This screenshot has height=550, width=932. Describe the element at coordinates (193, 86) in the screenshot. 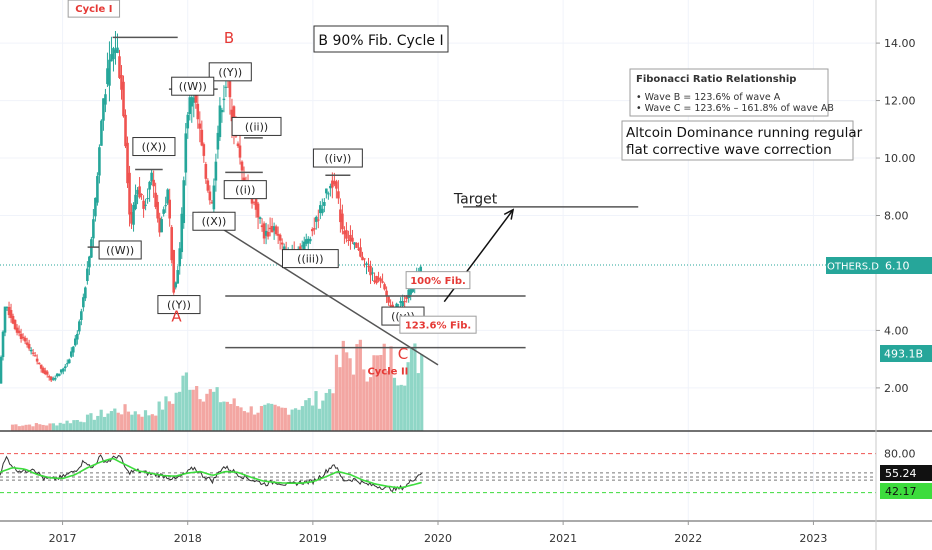

I see `wave-label: ((W))` at that location.